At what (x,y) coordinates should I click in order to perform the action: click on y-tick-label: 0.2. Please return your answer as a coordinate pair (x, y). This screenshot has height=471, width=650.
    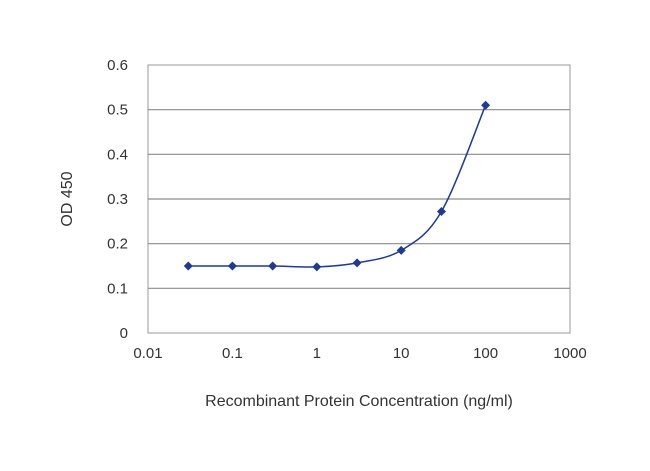
    Looking at the image, I should click on (117, 244).